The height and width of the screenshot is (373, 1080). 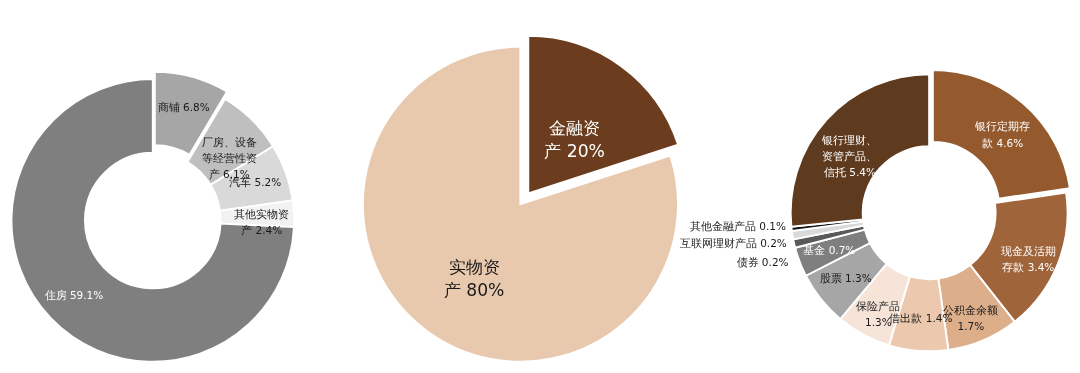 I want to click on slice-label: 商铺 6.8%, so click(x=183, y=106).